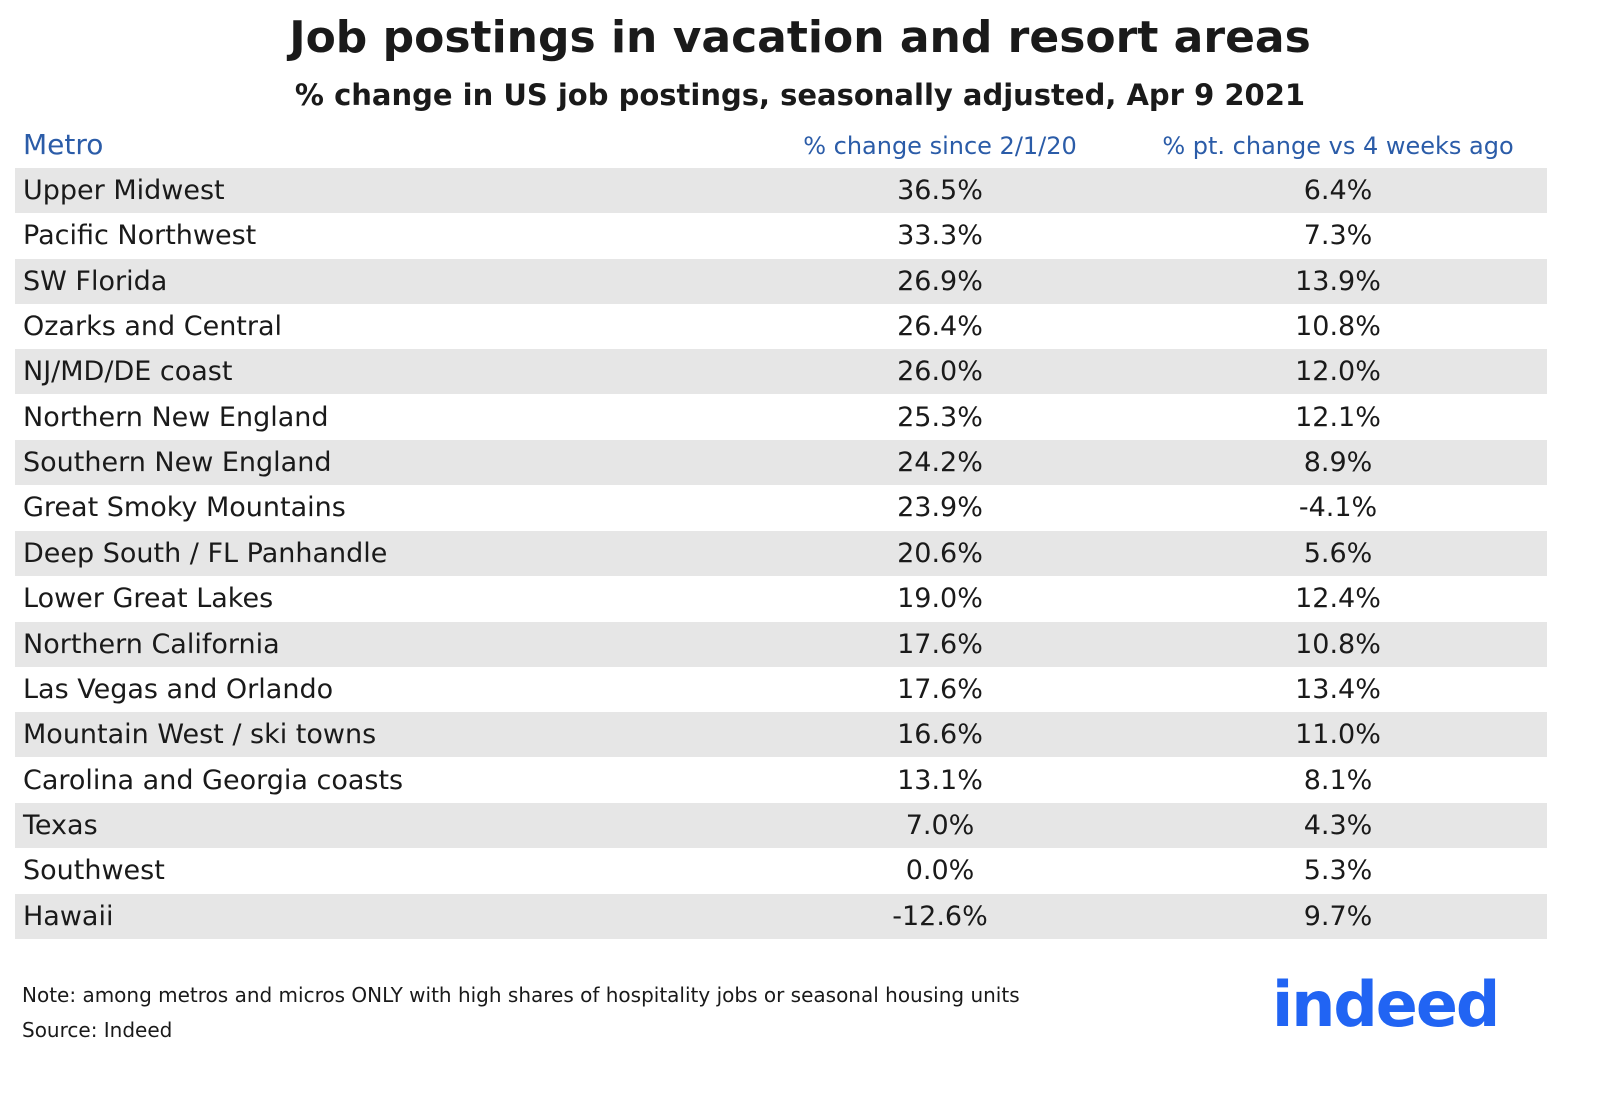 Image resolution: width=1600 pixels, height=1094 pixels. Describe the element at coordinates (940, 146) in the screenshot. I see `column-header: % change since 2/1/20` at that location.